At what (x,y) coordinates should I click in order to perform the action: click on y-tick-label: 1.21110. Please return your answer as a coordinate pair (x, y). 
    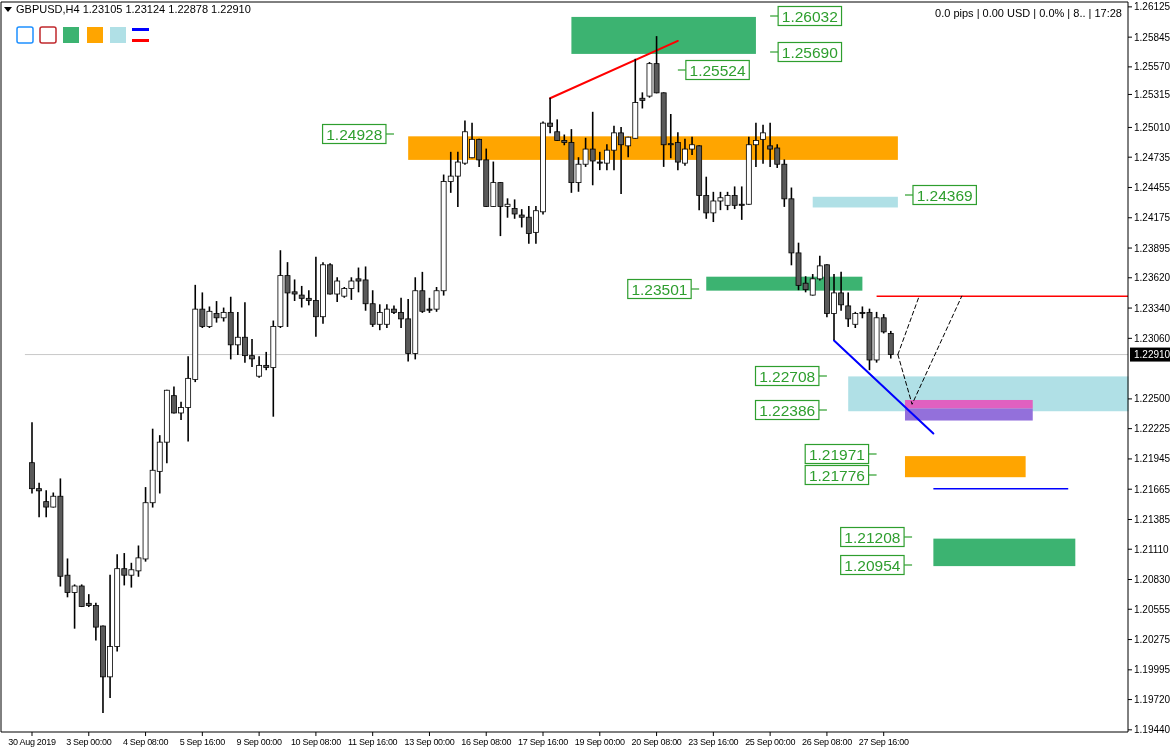
    Looking at the image, I should click on (1152, 549).